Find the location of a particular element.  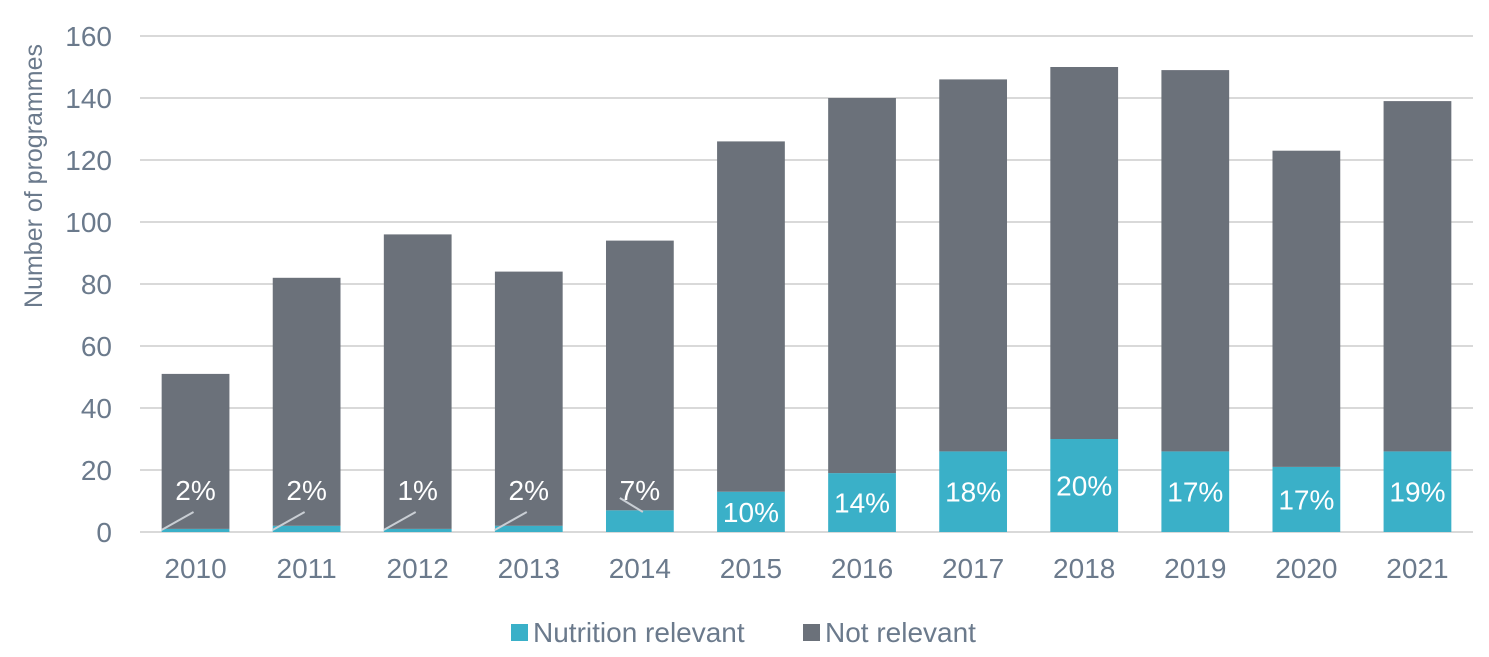

bar-not-relevant-2020 is located at coordinates (1306, 308).